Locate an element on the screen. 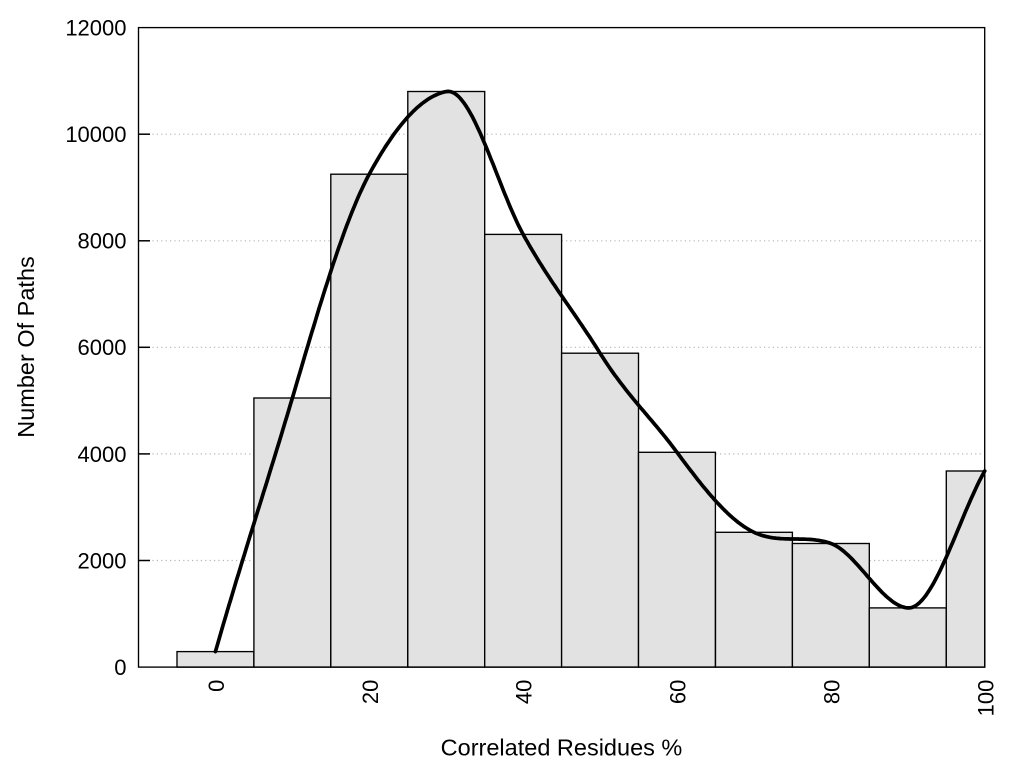 Image resolution: width=1024 pixels, height=773 pixels. svg-text: 10000 is located at coordinates (95, 134).